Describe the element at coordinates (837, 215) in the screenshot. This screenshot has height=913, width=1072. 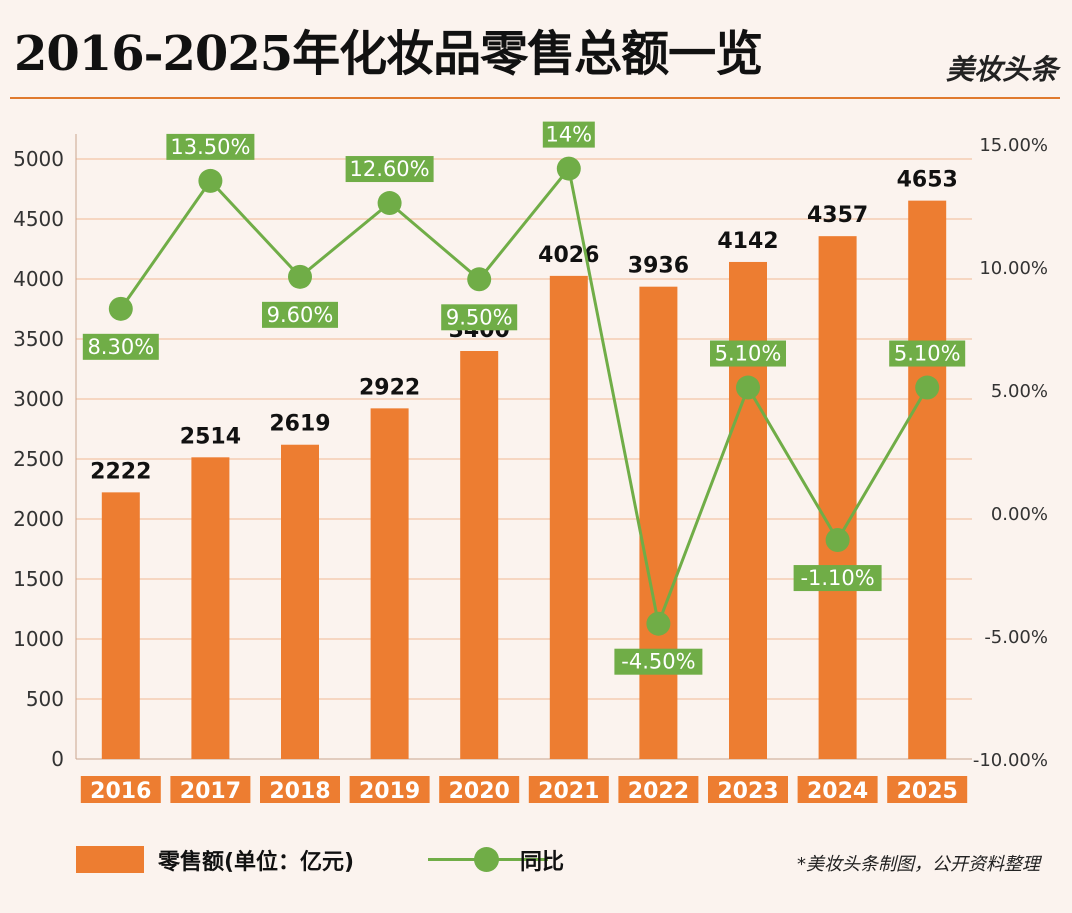
I see `bar-value-label: 4357` at that location.